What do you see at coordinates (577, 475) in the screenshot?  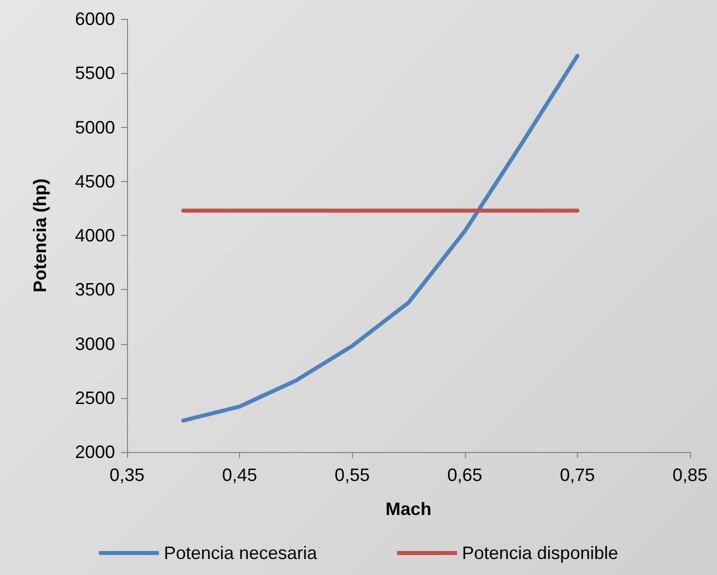 I see `x-tick-label: 0,75` at bounding box center [577, 475].